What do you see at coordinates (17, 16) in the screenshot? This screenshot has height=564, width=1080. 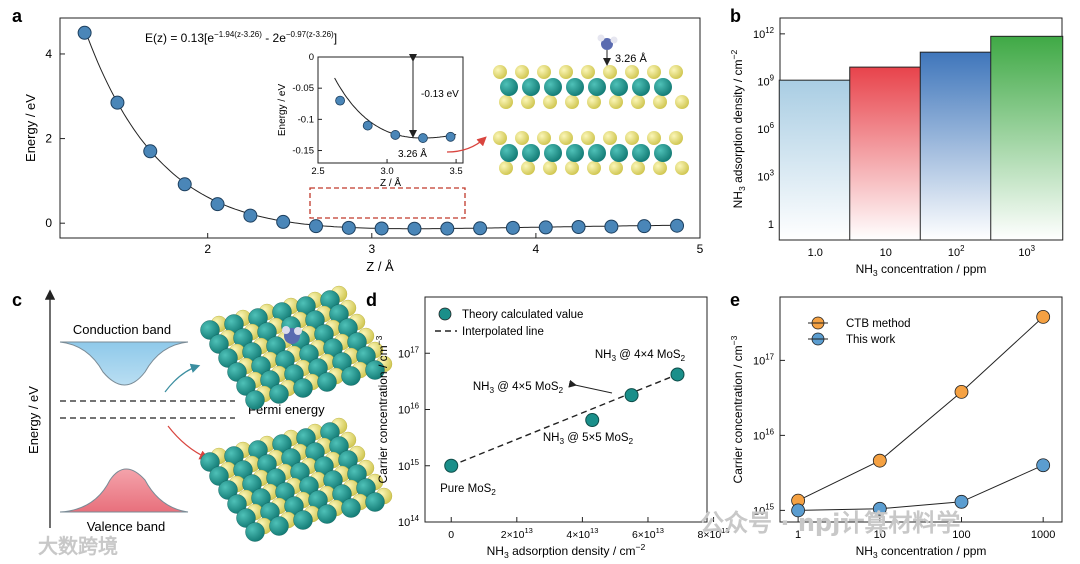 I see `panel-a-label: a` at bounding box center [17, 16].